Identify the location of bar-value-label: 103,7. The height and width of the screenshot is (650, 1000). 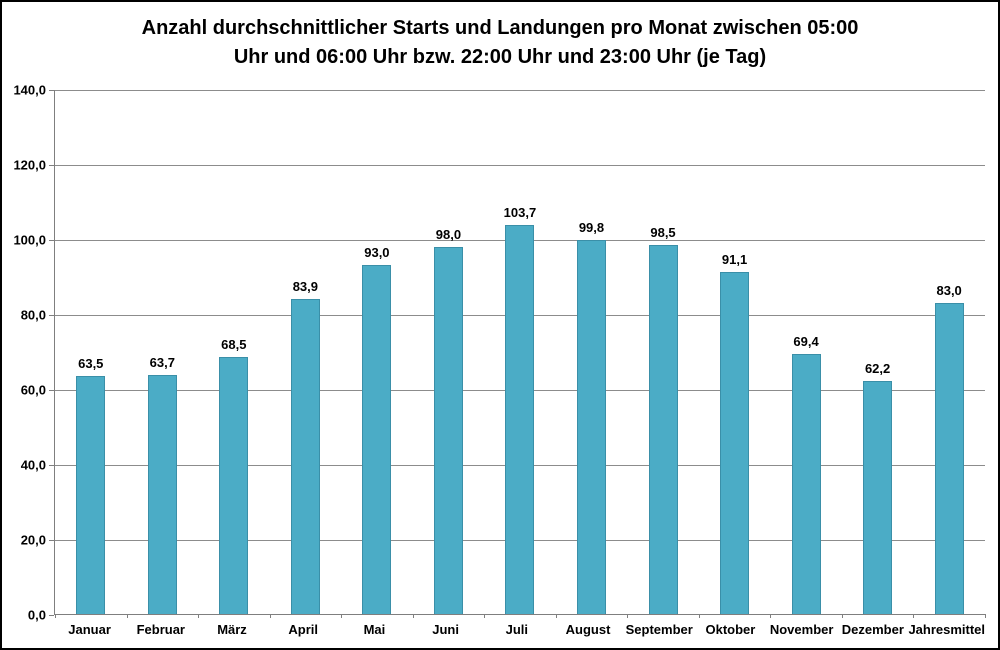
(520, 213).